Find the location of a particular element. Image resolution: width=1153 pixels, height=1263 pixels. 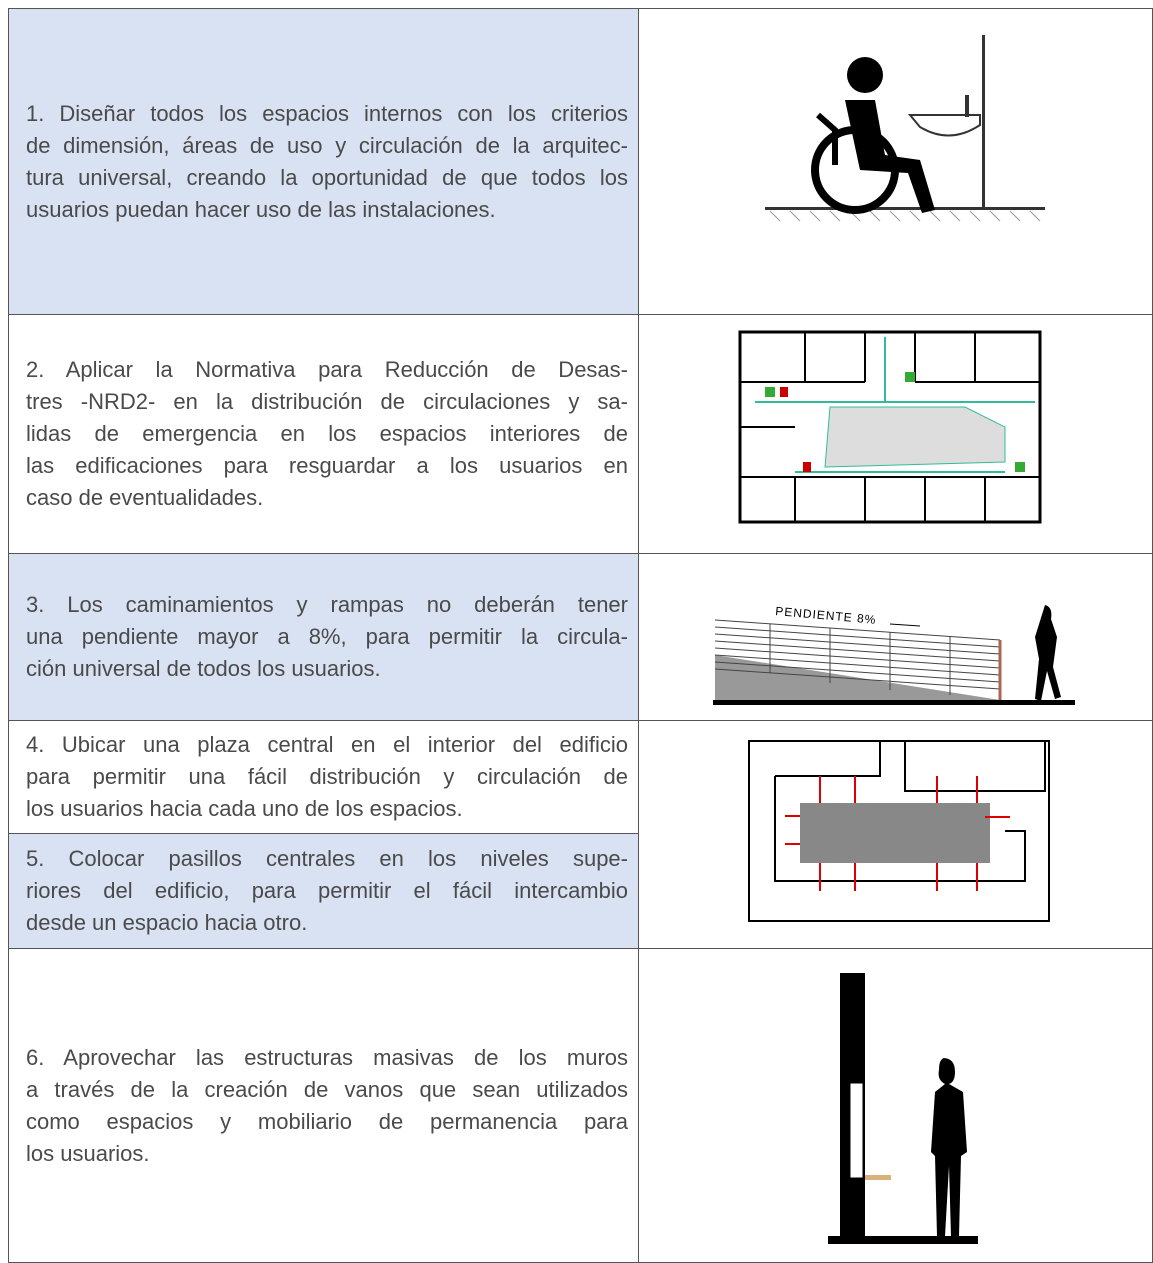

text-line: desde un espacio hacia otro. is located at coordinates (167, 922).